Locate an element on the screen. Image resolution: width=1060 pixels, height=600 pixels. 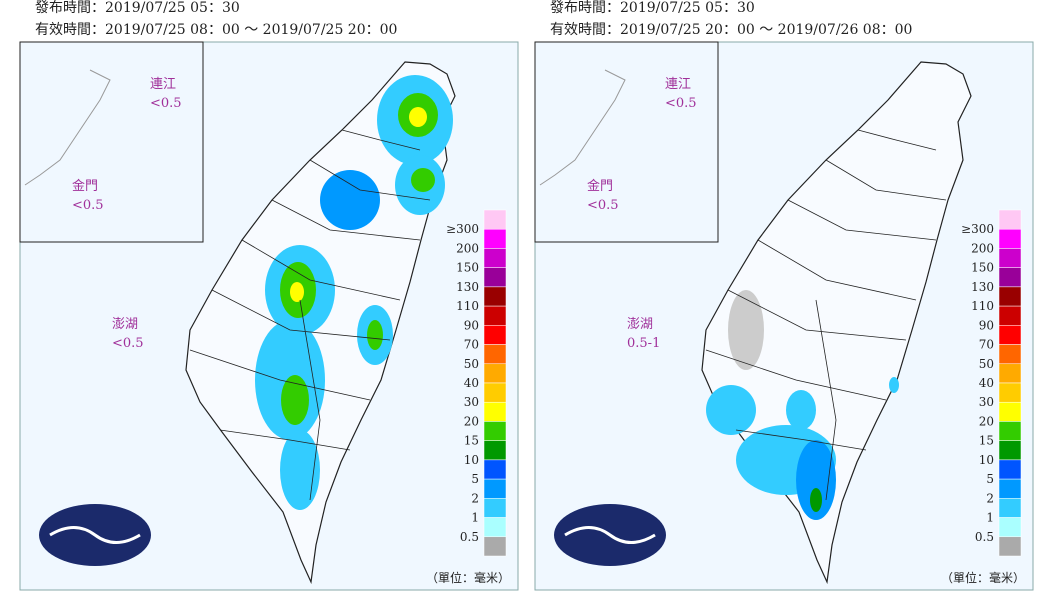
rain-area is located at coordinates (354, 292).